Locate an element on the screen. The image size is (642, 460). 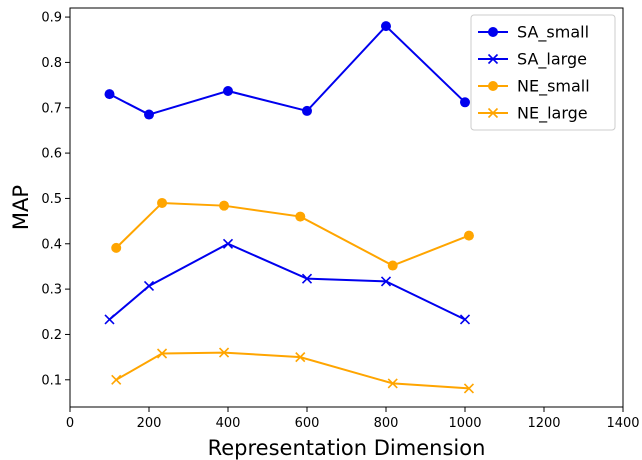
x-tick-label-0: 0 is located at coordinates (70, 423).